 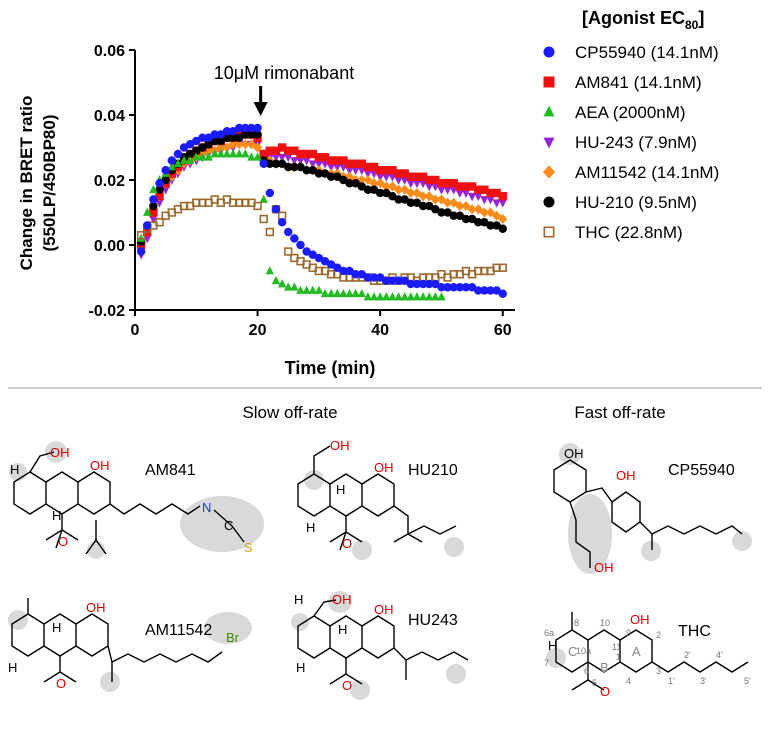 I want to click on legend-entry: HU-243 (7.9nM), so click(x=636, y=142).